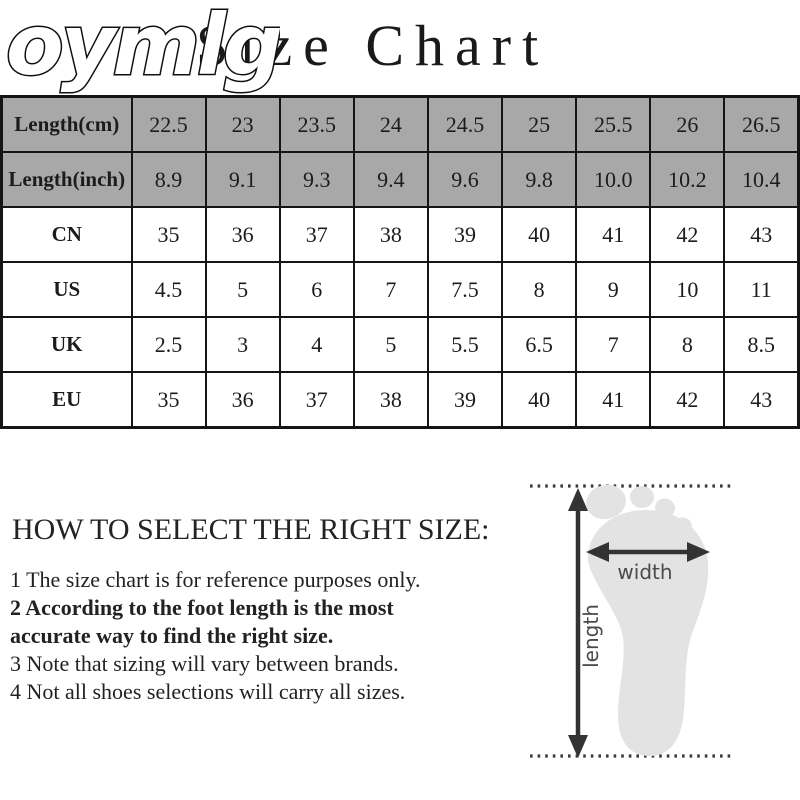 This screenshot has width=800, height=800. I want to click on table-cell: 5.5, so click(465, 344).